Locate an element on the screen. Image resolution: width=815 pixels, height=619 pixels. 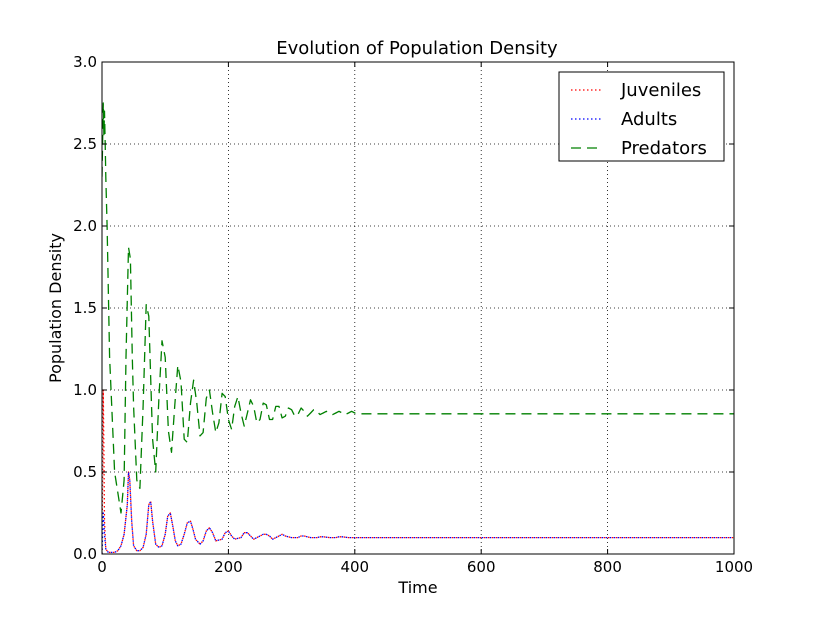
y-tick-label: 2.5 is located at coordinates (85, 144).